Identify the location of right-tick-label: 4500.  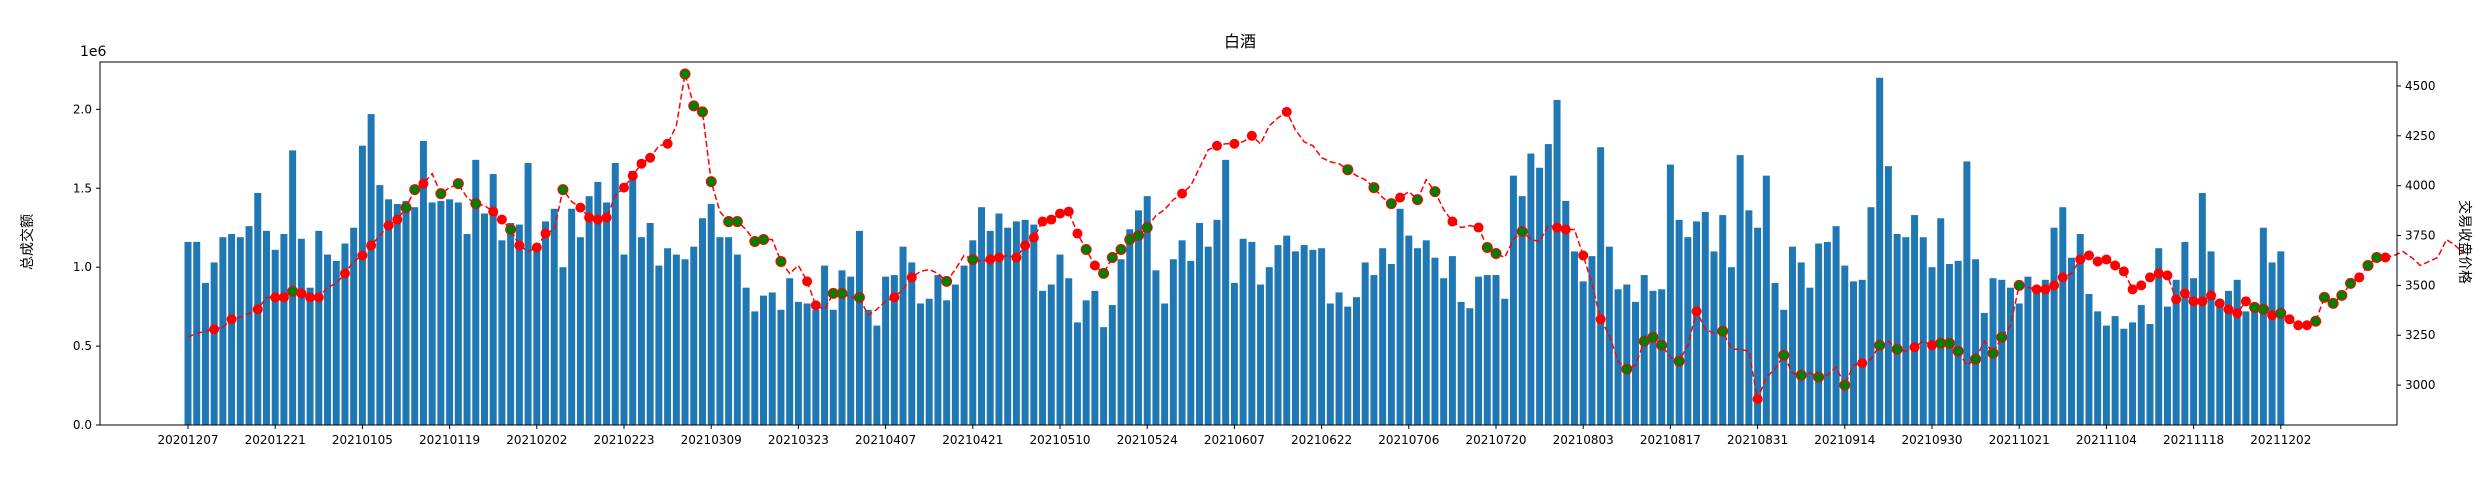
(2420, 86).